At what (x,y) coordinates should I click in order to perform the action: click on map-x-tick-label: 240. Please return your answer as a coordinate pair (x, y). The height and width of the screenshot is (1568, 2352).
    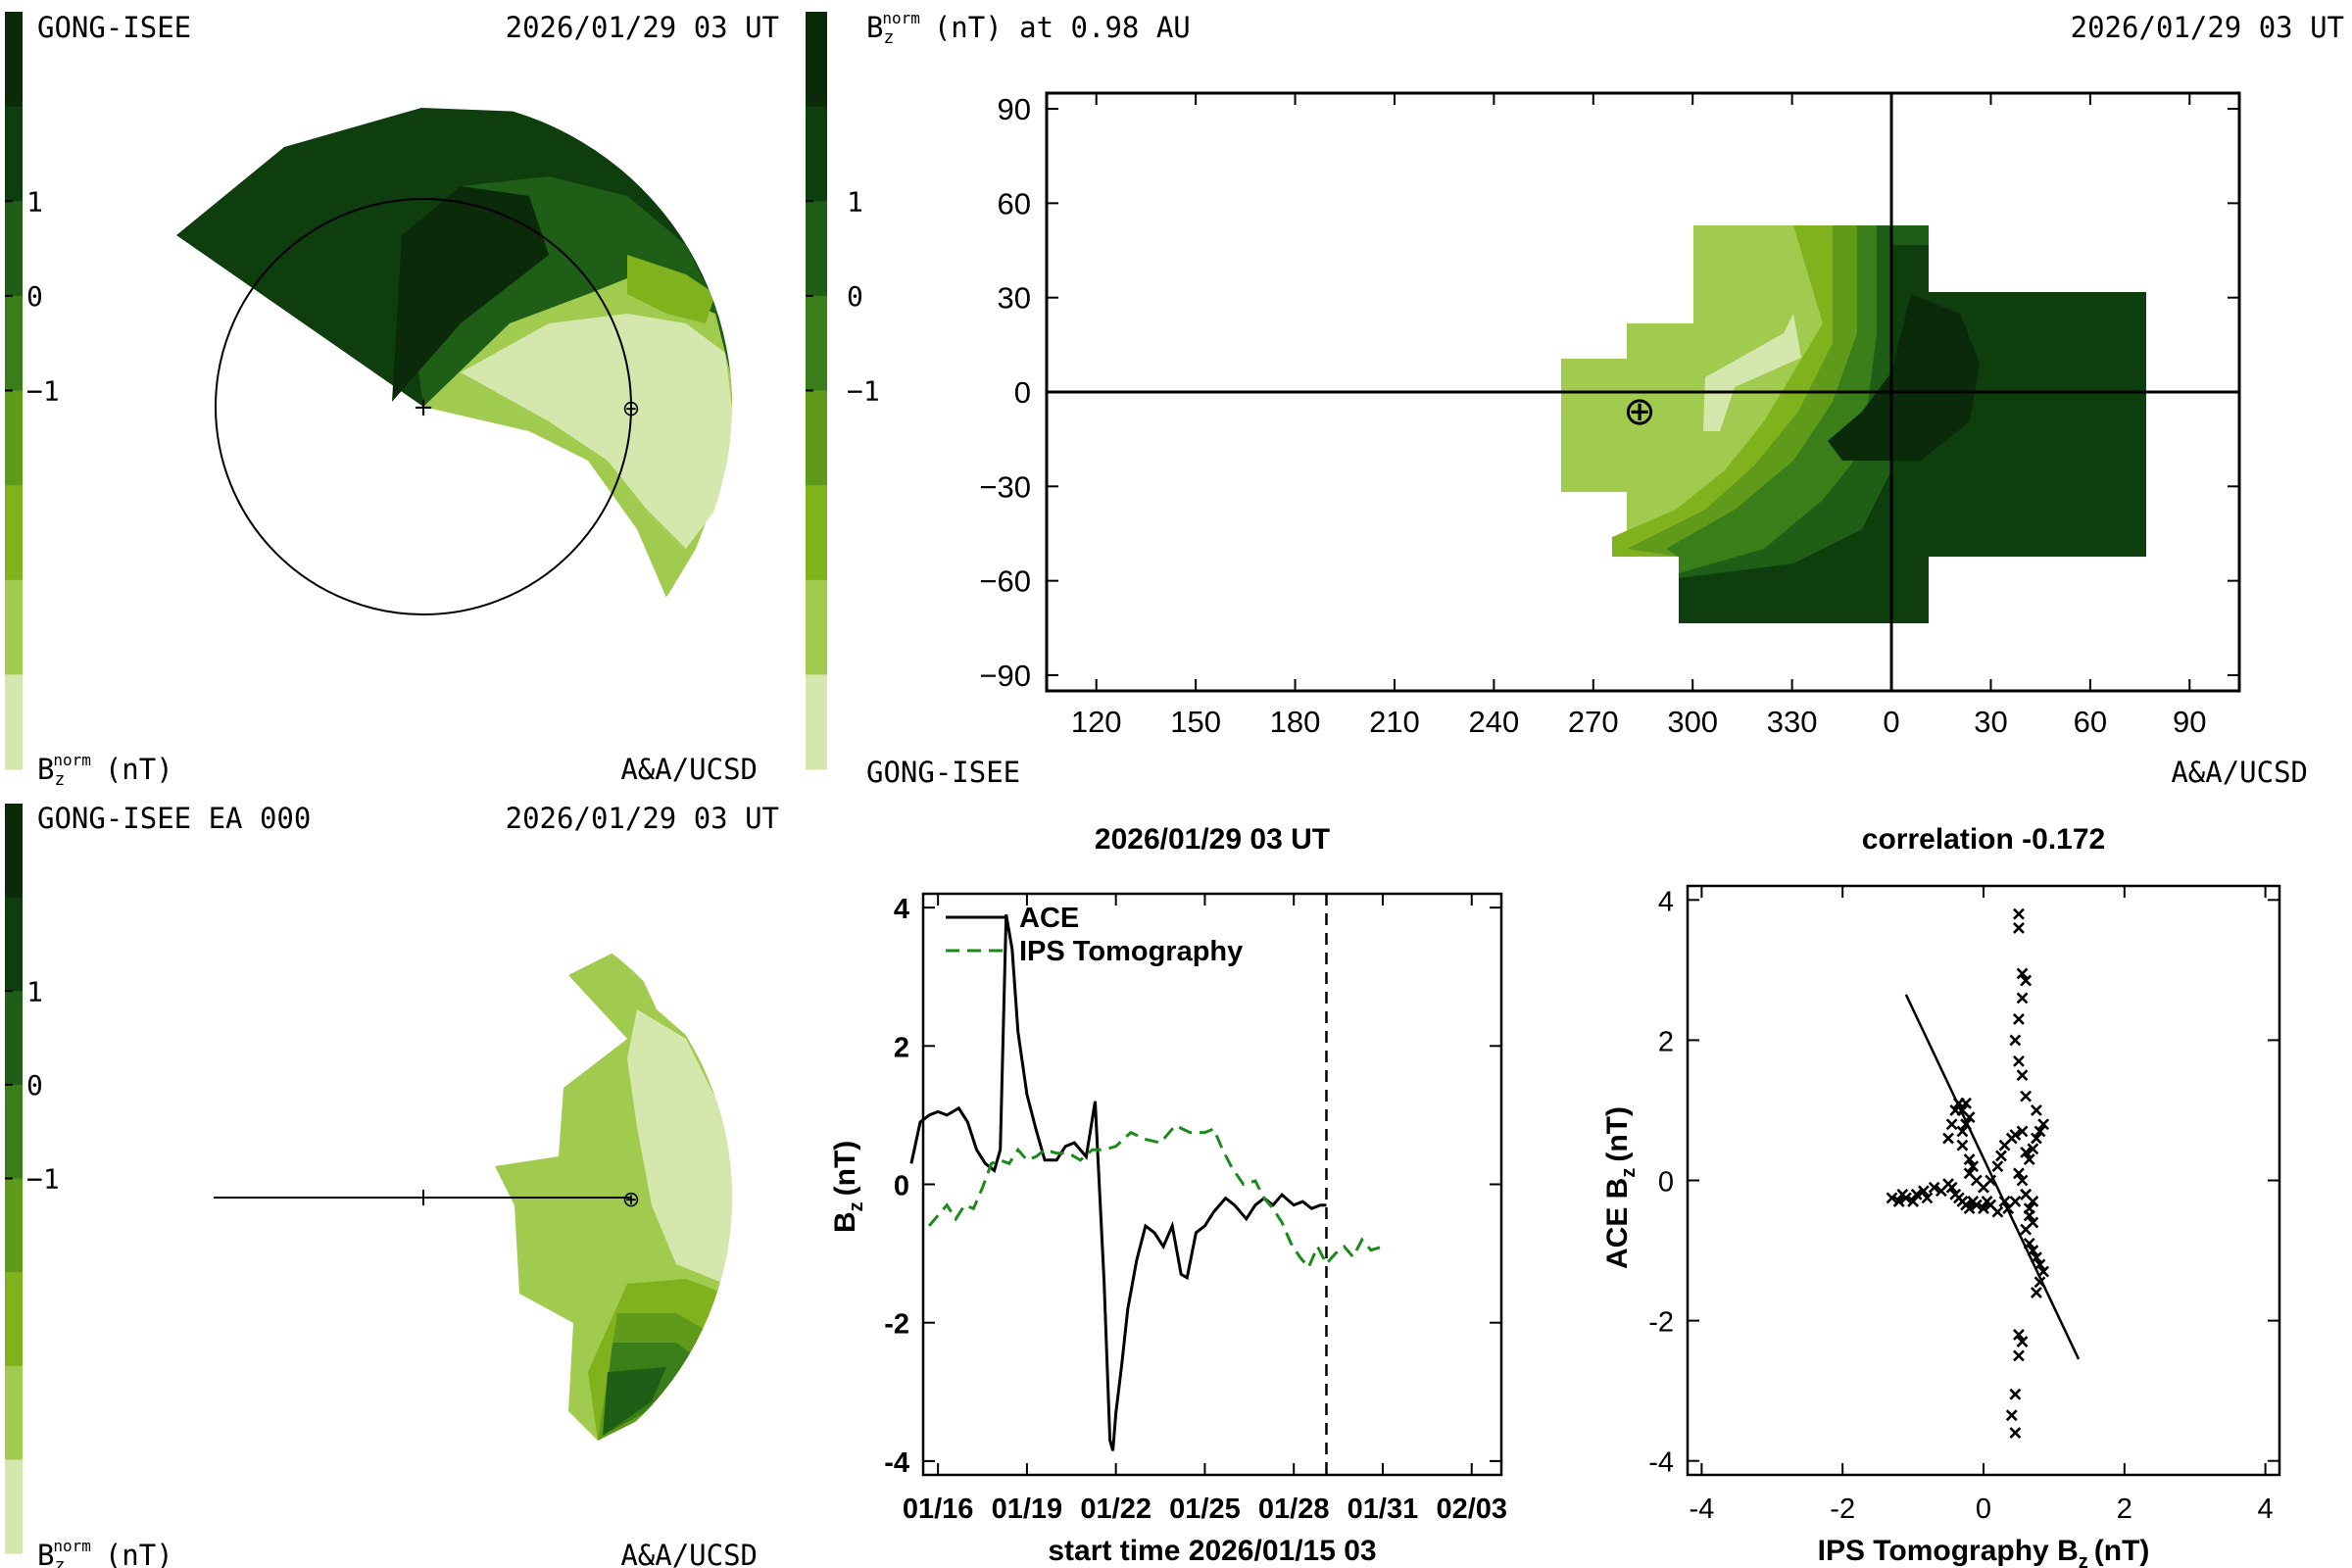
    Looking at the image, I should click on (1494, 722).